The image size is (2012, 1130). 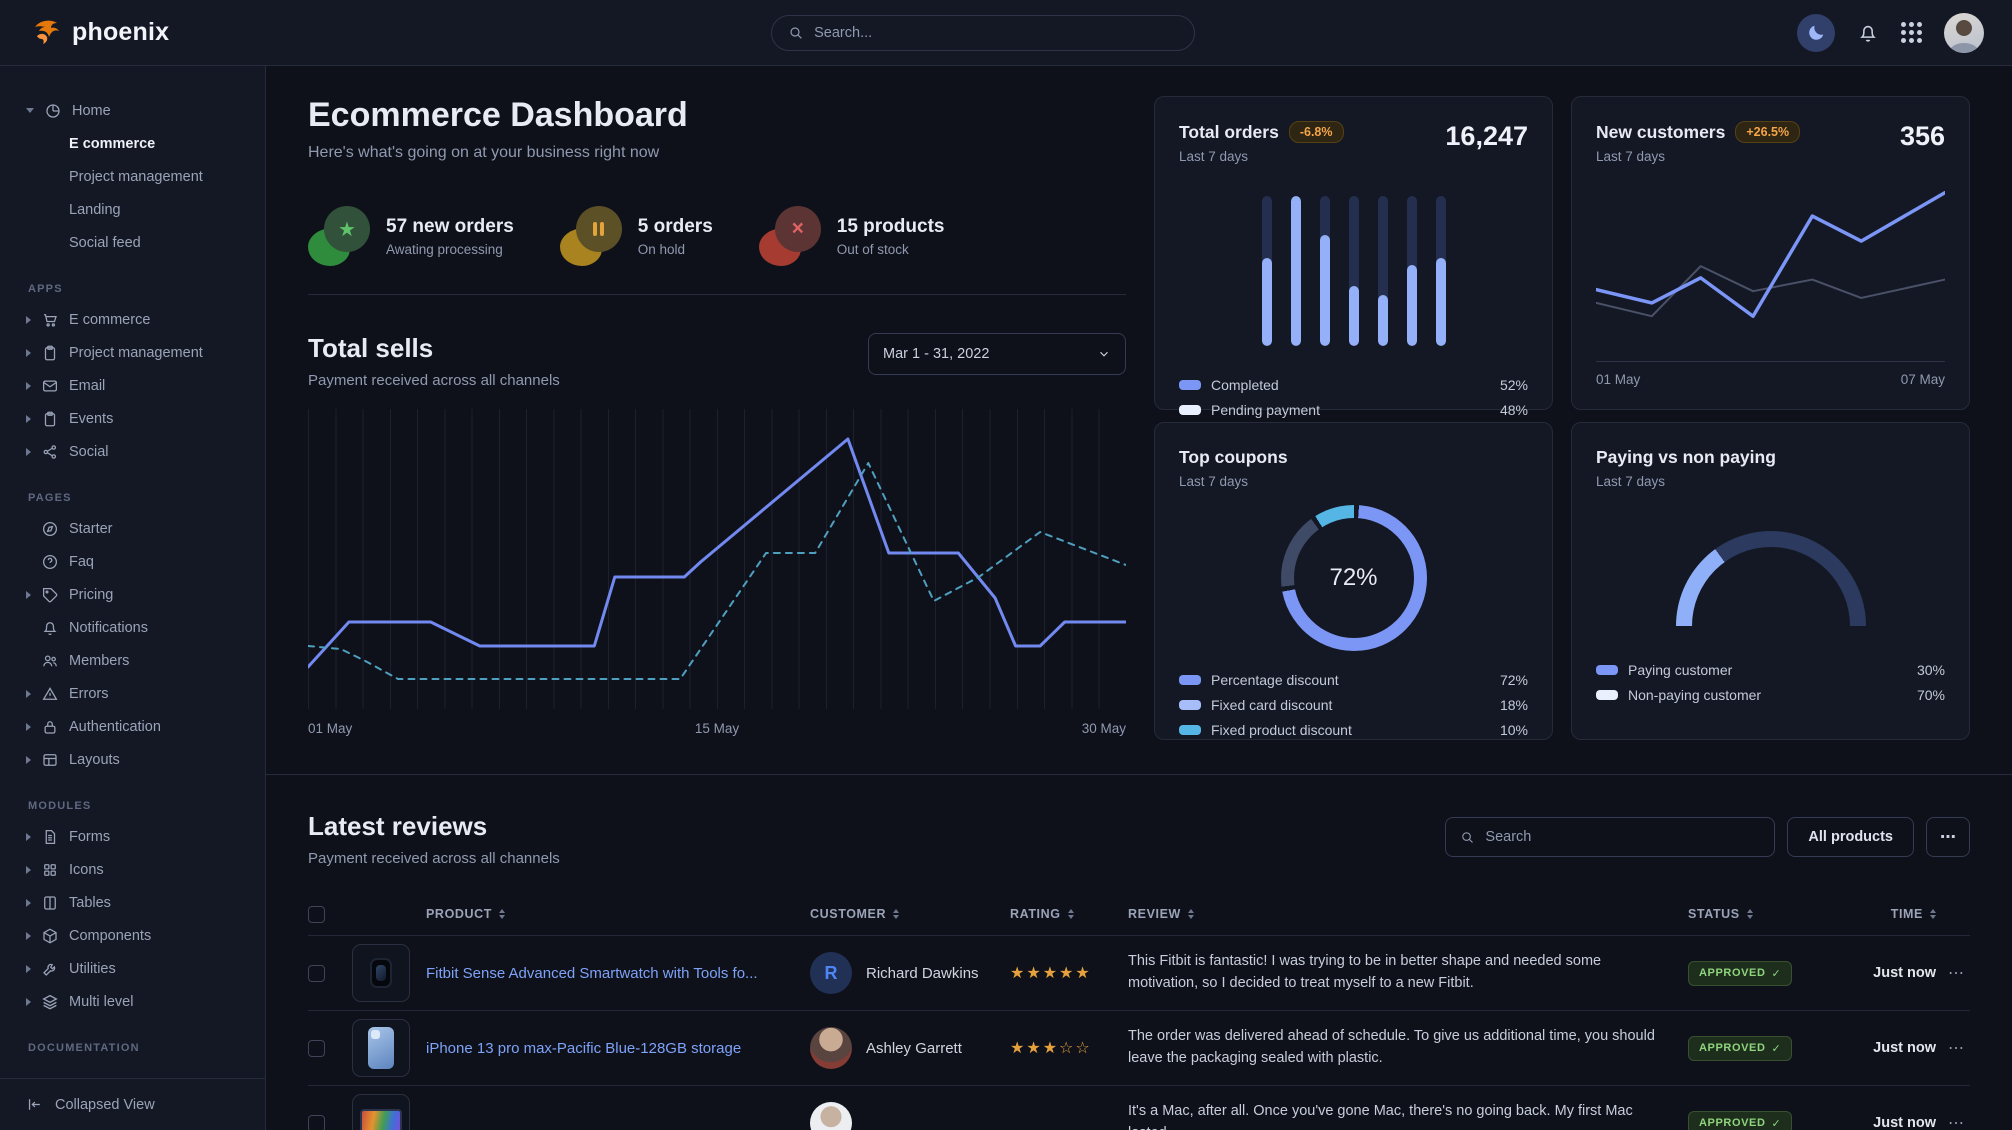 What do you see at coordinates (139, 1001) in the screenshot?
I see `sidebar-item-multi-level: Multi level` at bounding box center [139, 1001].